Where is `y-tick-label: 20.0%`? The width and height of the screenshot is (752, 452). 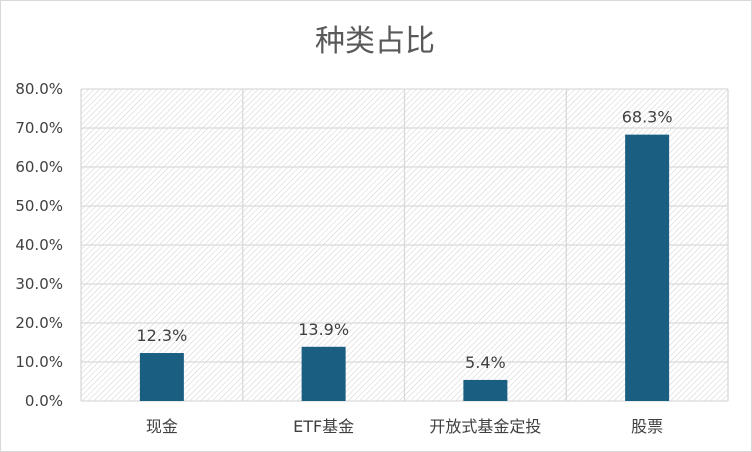 y-tick-label: 20.0% is located at coordinates (39, 323).